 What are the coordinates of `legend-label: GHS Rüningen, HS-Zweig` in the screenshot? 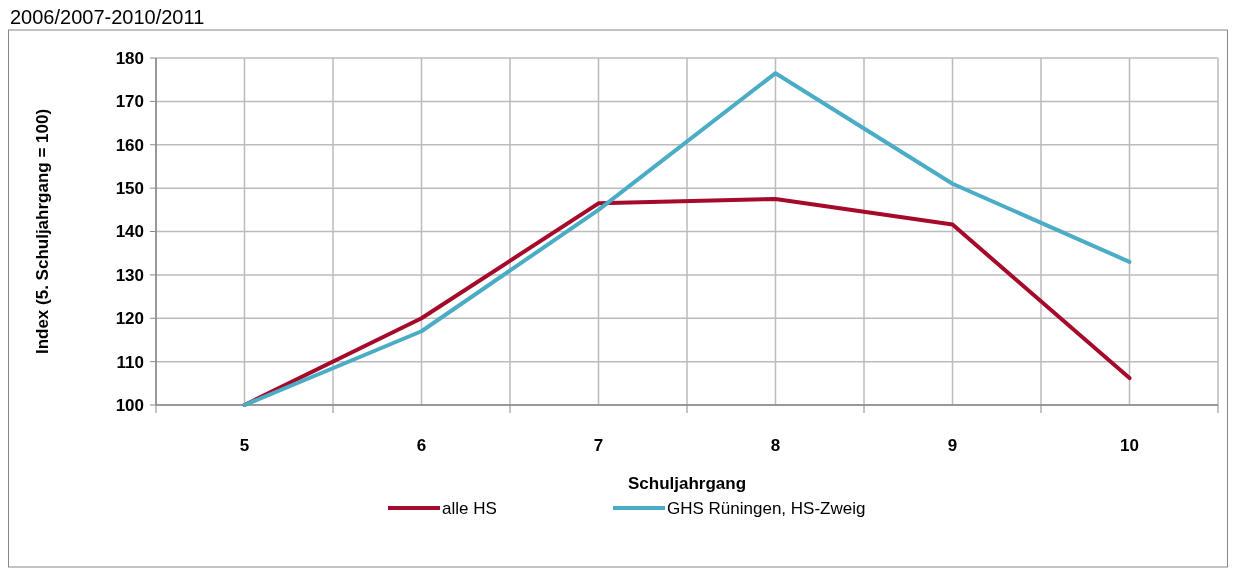 It's located at (766, 508).